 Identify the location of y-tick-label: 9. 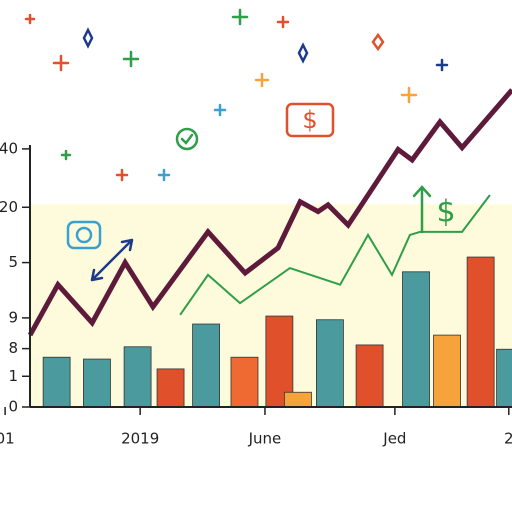
(13, 317).